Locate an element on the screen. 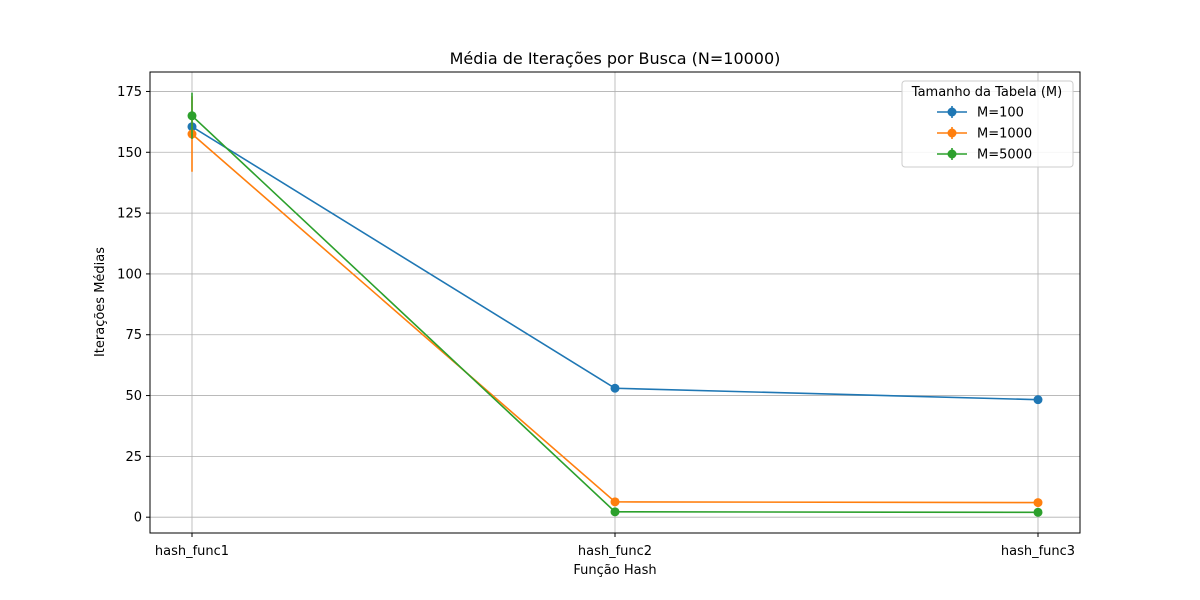  y-tick-label: 25 is located at coordinates (133, 457).